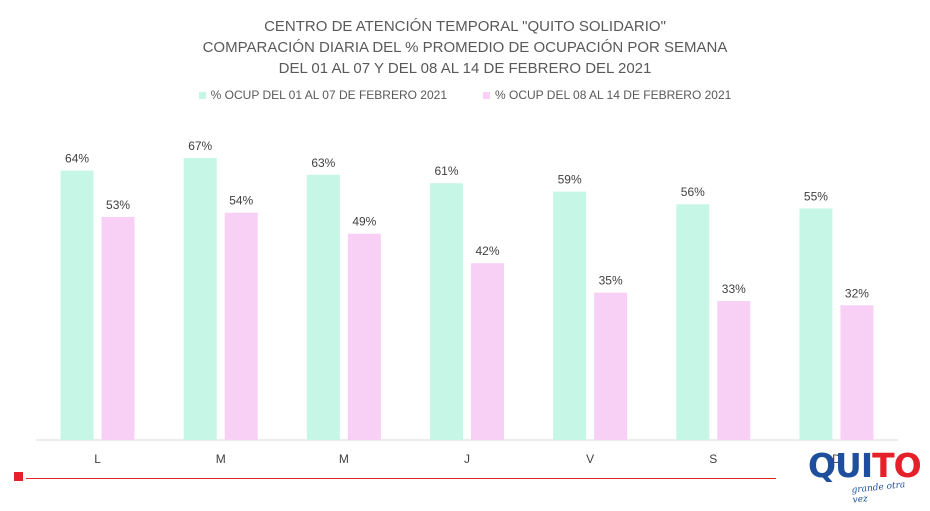 The image size is (930, 511). What do you see at coordinates (487, 251) in the screenshot?
I see `data-label-series-2-3: 42%` at bounding box center [487, 251].